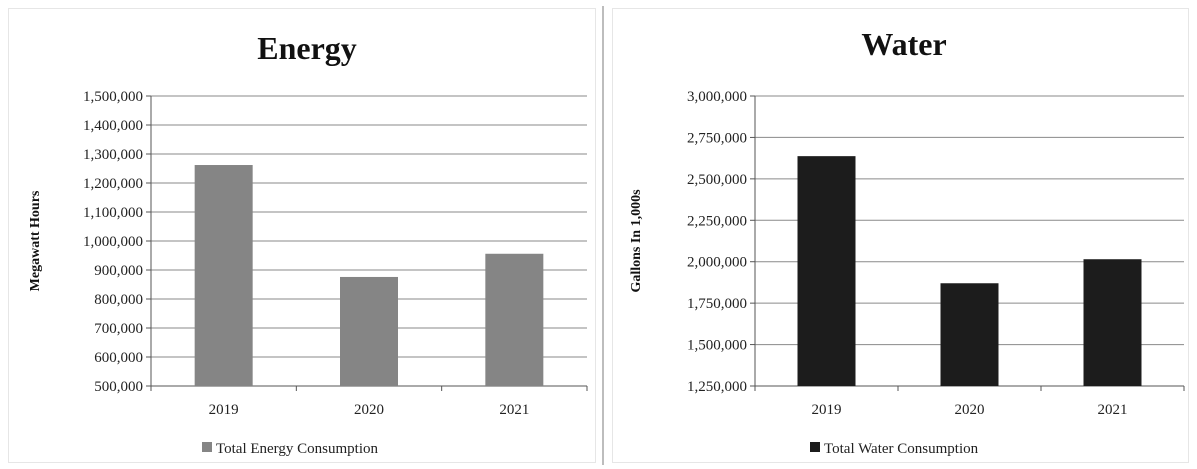 The image size is (1197, 469). I want to click on water-chart-title: Water, so click(903, 44).